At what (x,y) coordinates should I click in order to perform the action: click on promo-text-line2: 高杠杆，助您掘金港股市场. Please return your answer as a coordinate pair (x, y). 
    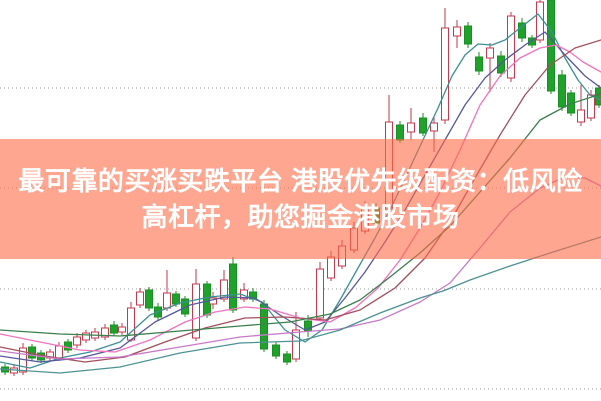
    Looking at the image, I should click on (300, 217).